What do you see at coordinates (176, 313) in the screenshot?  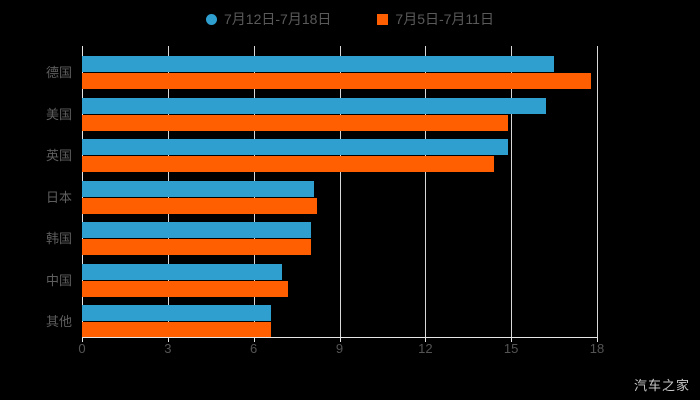 I see `bar-其他-series-1` at bounding box center [176, 313].